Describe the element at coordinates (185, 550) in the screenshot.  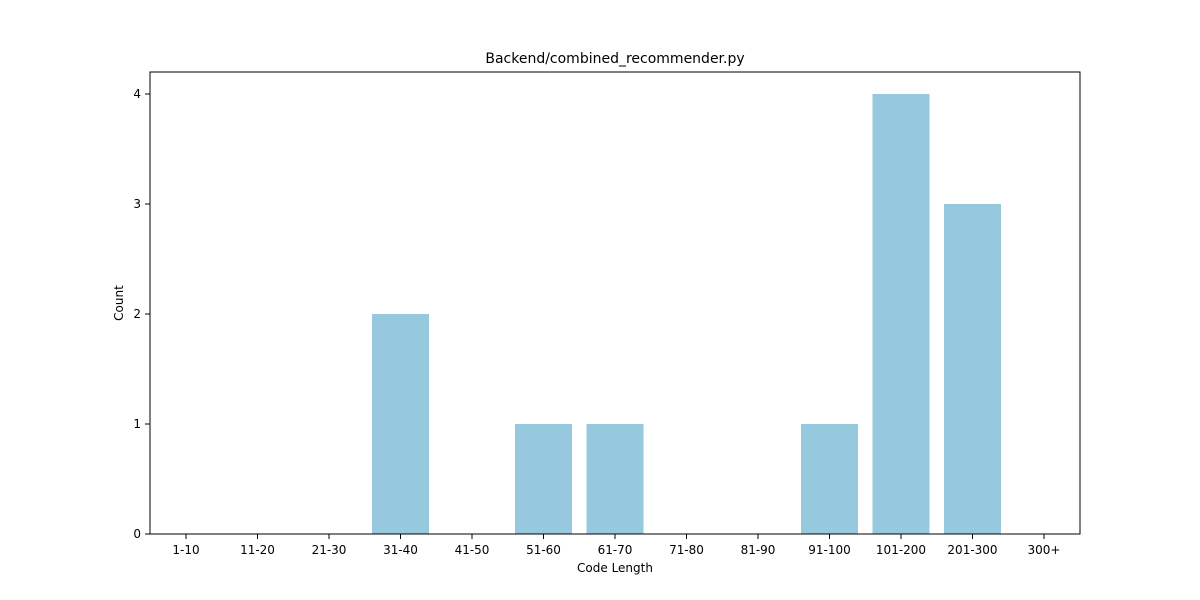
I see `x-tick-label: 1-10` at that location.